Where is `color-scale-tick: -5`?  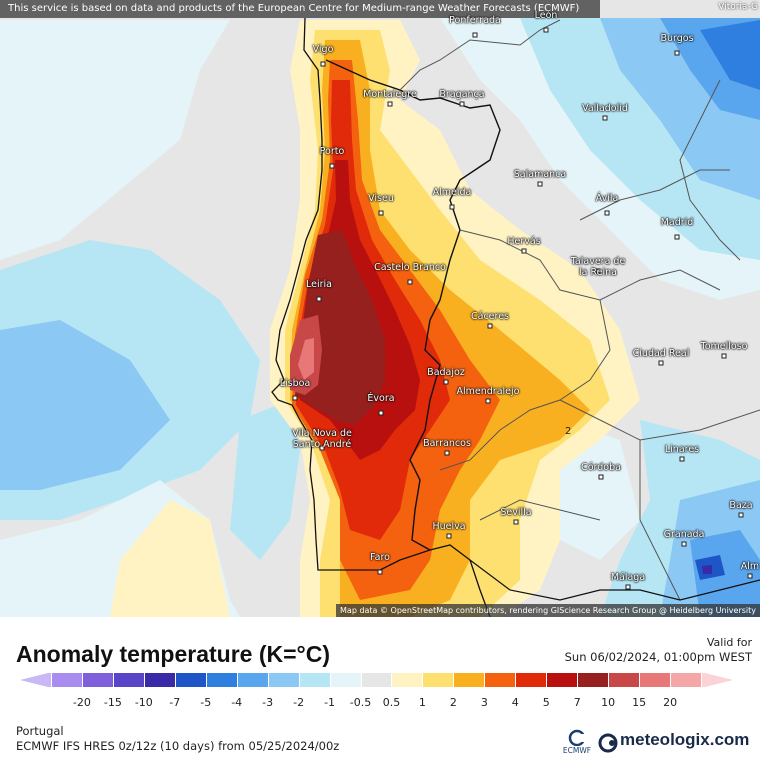 color-scale-tick: -5 is located at coordinates (206, 702).